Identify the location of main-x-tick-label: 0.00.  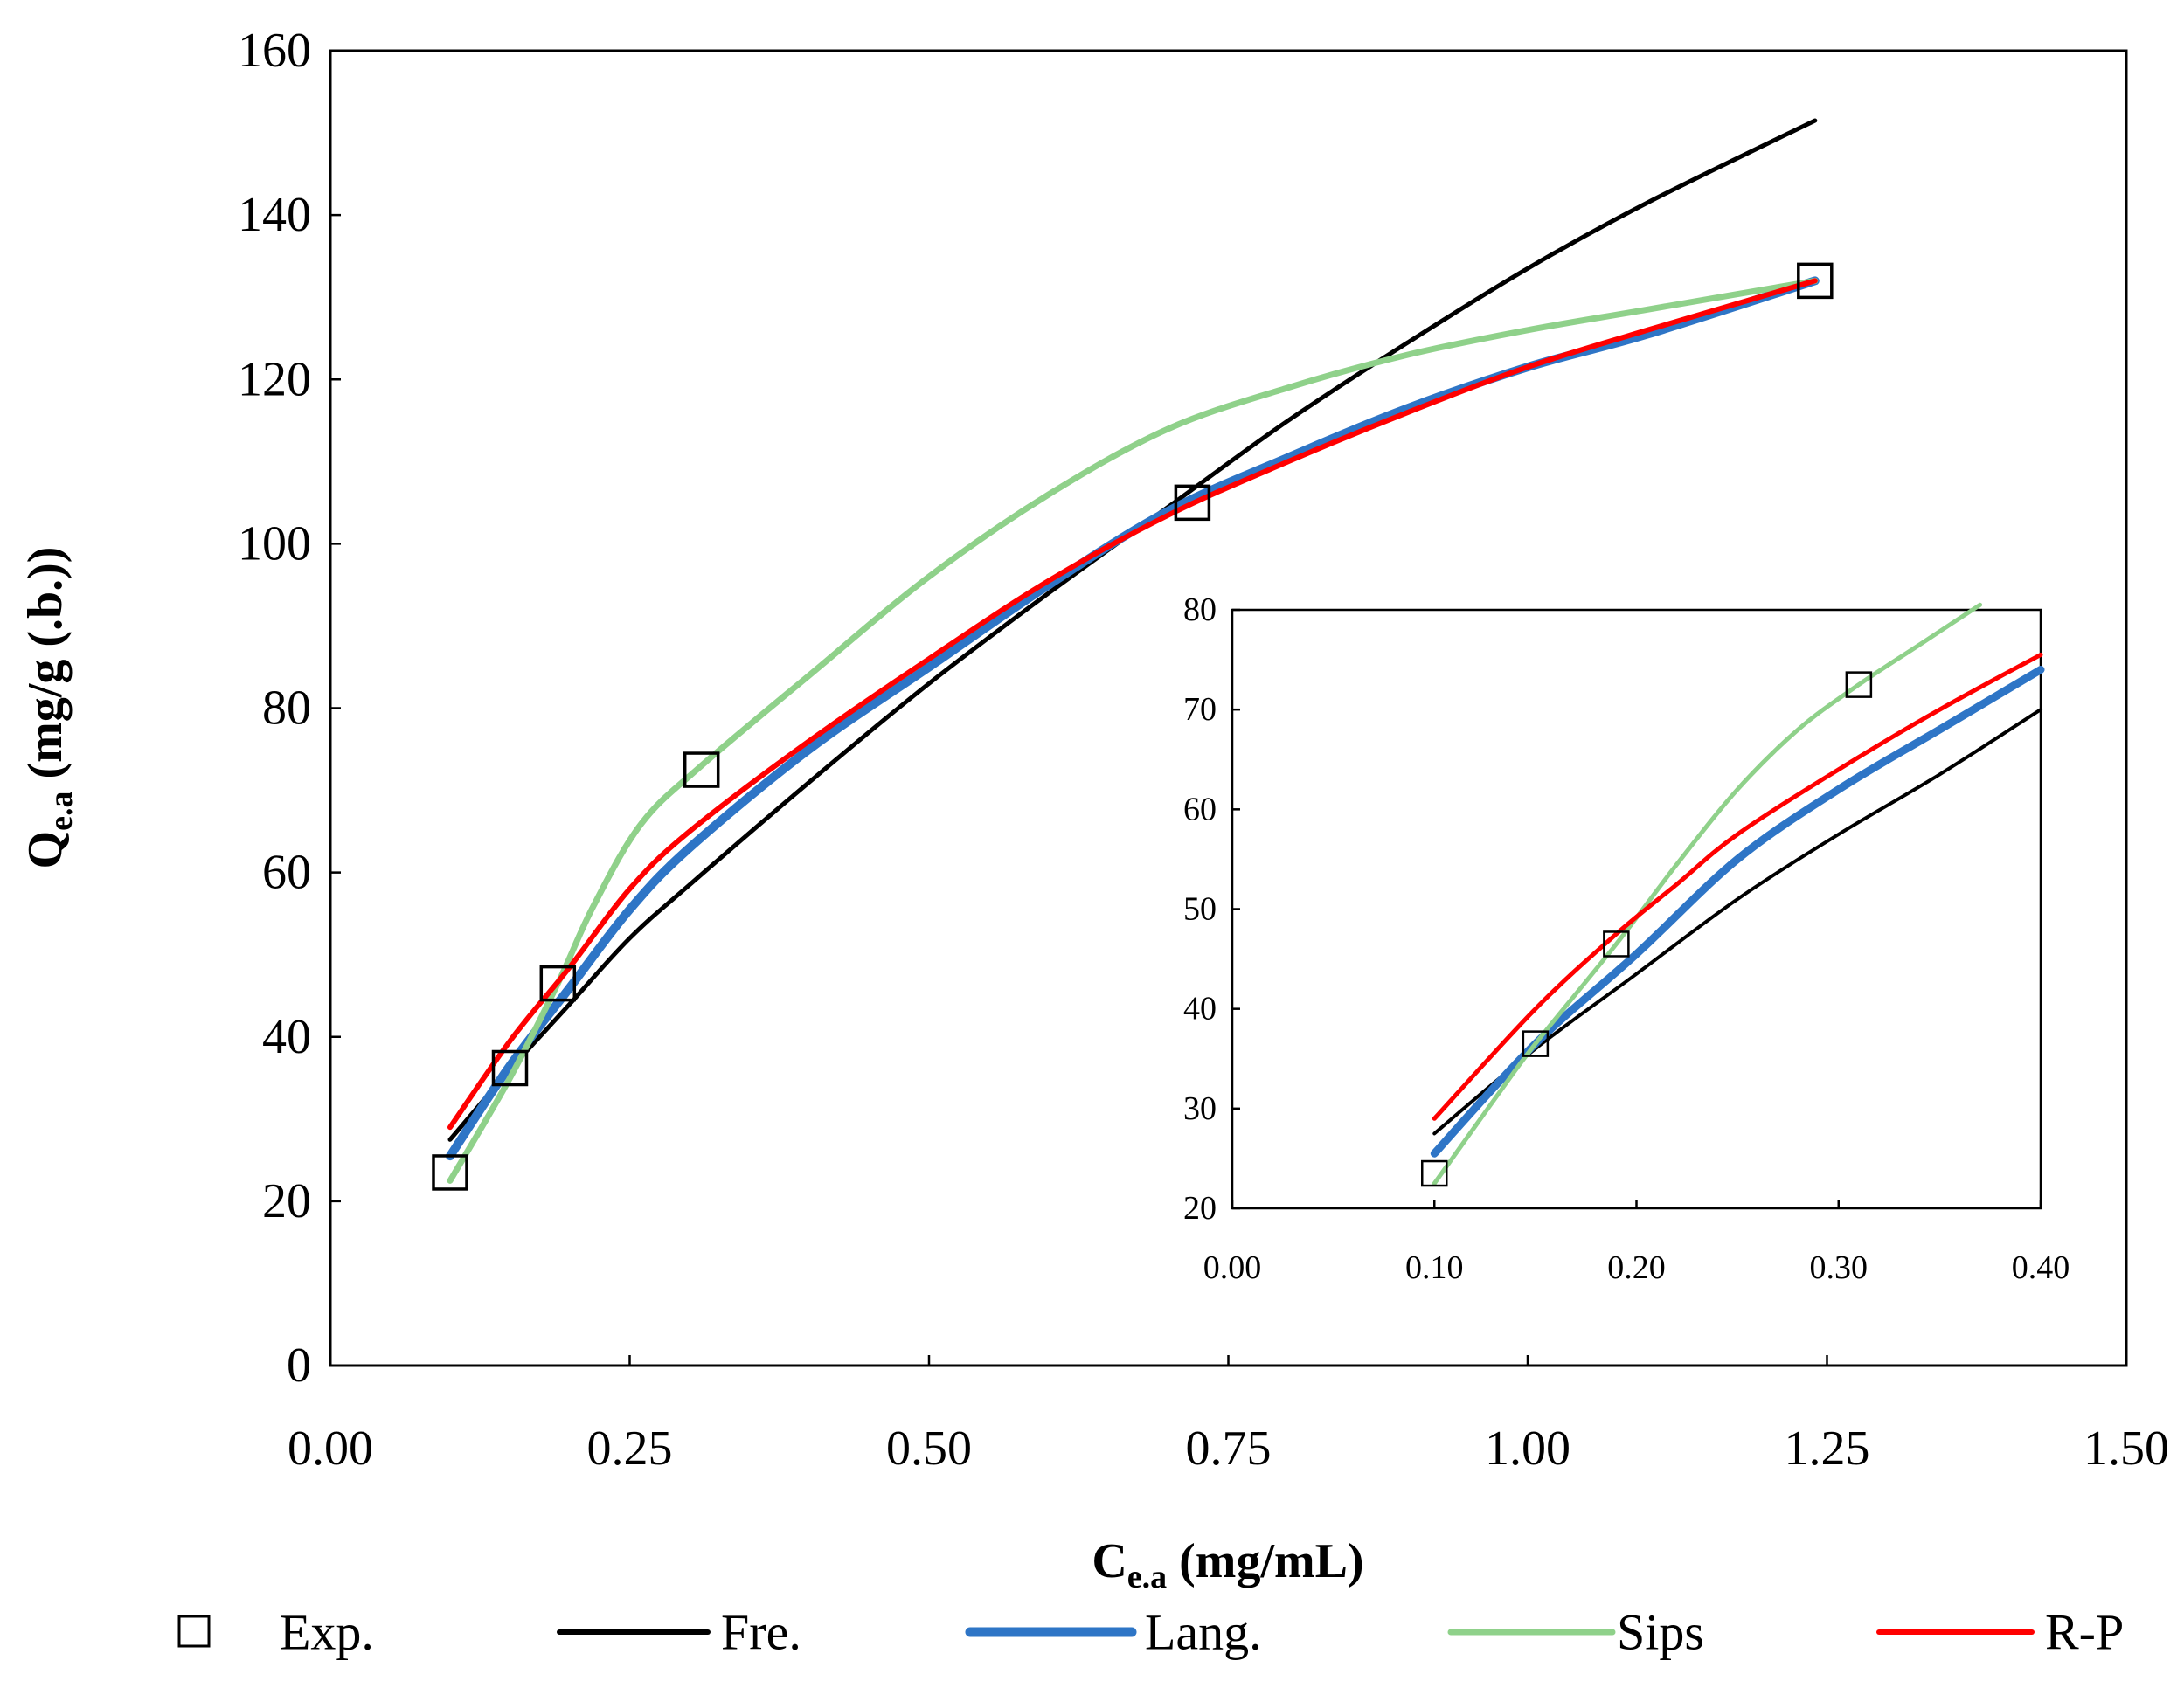
(330, 1449).